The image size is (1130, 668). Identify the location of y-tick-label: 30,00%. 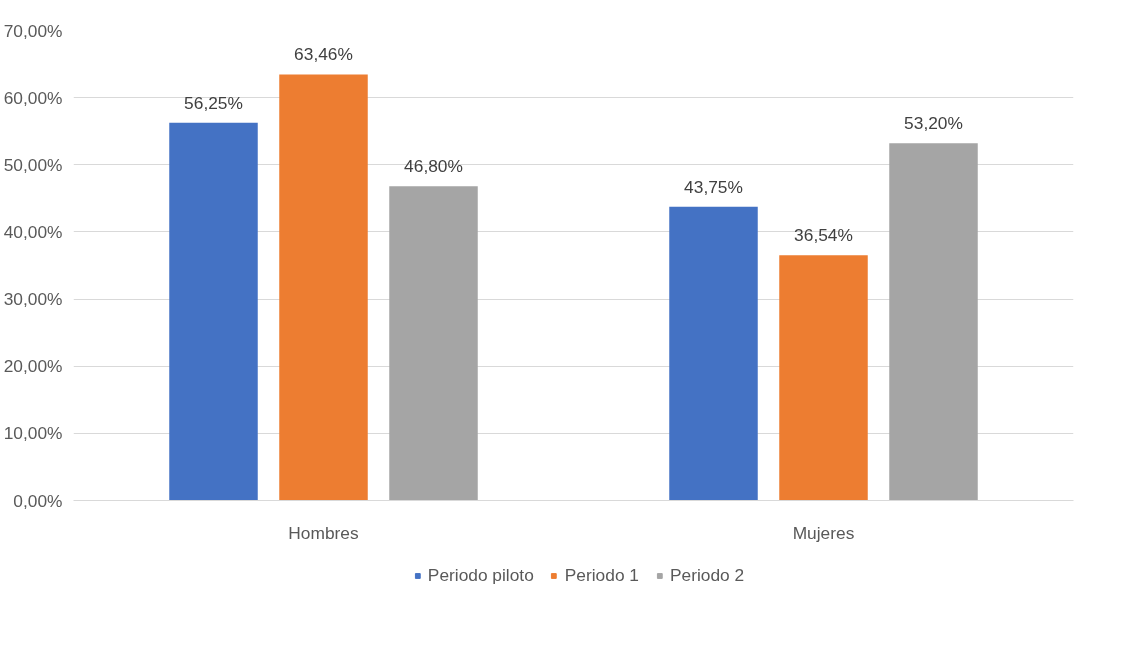
(33, 299).